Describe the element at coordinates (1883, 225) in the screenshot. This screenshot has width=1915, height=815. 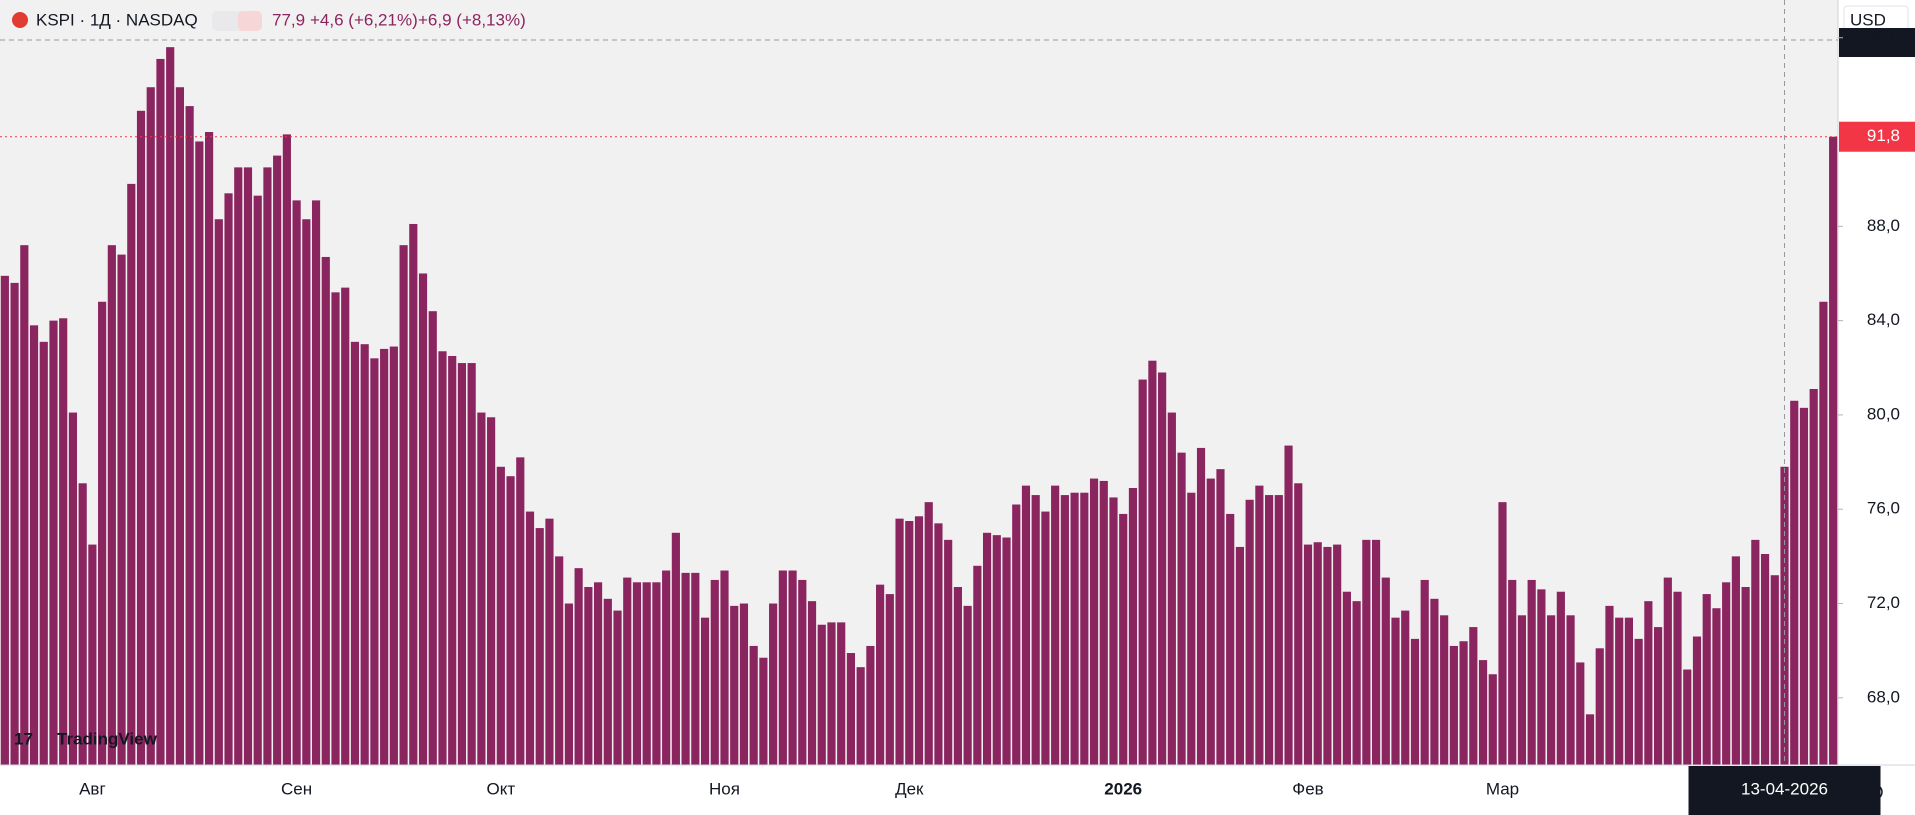
I see `y-tick-label: 88,0` at that location.